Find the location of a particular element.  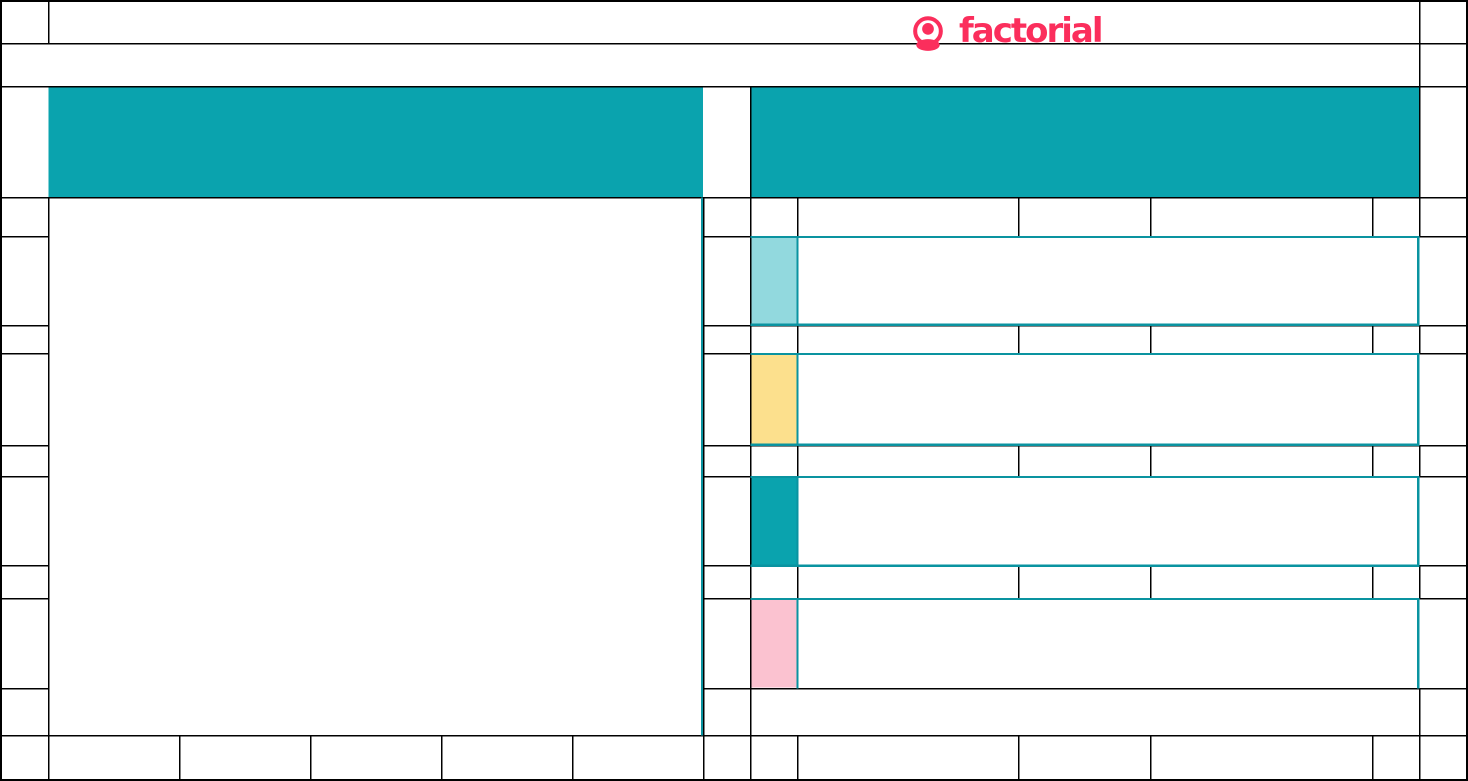

factorial-logo: factorial is located at coordinates (1005, 34).